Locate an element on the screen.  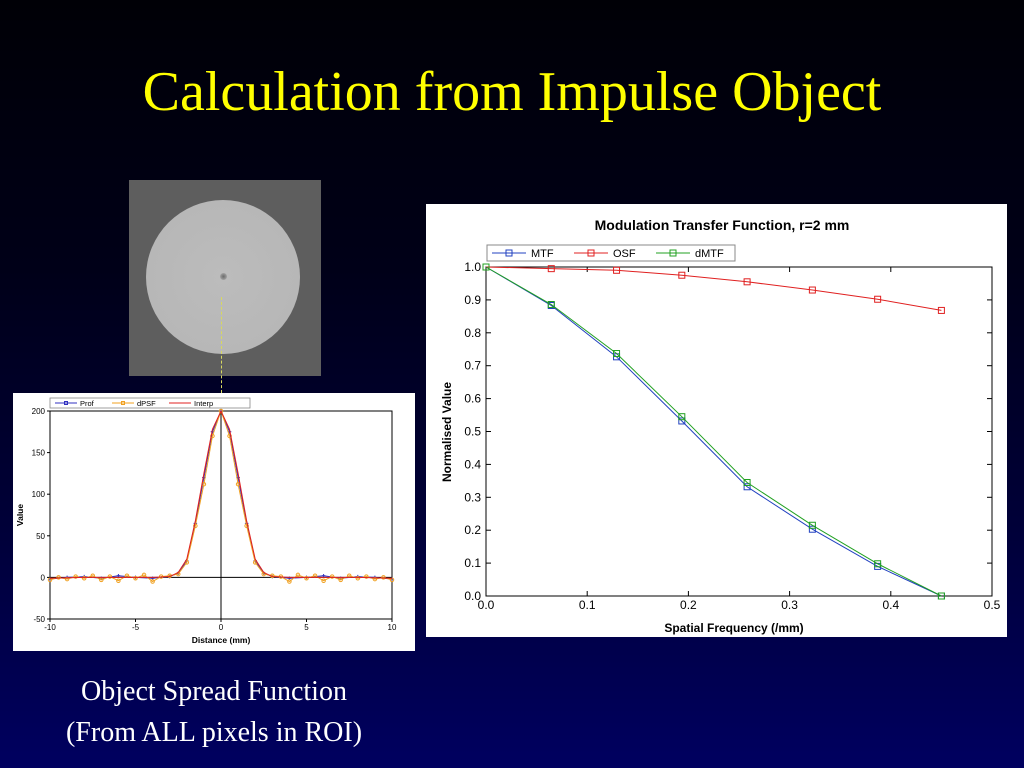
mtf-y-tick-label: 0.2 is located at coordinates (472, 530).